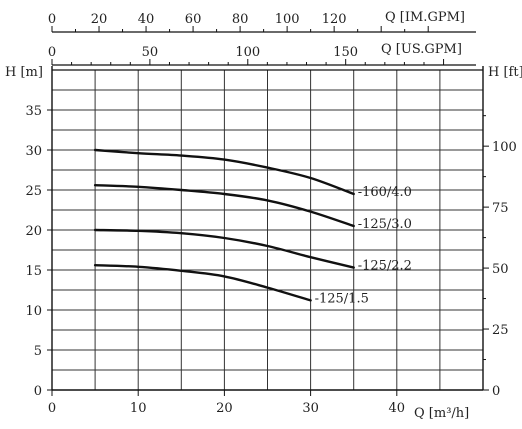 This screenshot has width=522, height=429. Describe the element at coordinates (287, 19) in the screenshot. I see `top-im-tick-label: 100` at that location.